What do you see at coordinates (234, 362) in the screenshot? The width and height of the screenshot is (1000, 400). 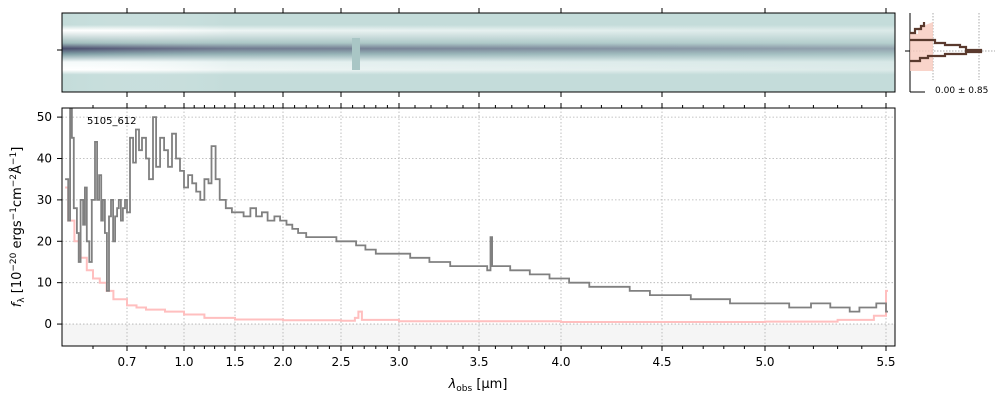 I see `x-tick-label: 1.5` at bounding box center [234, 362].